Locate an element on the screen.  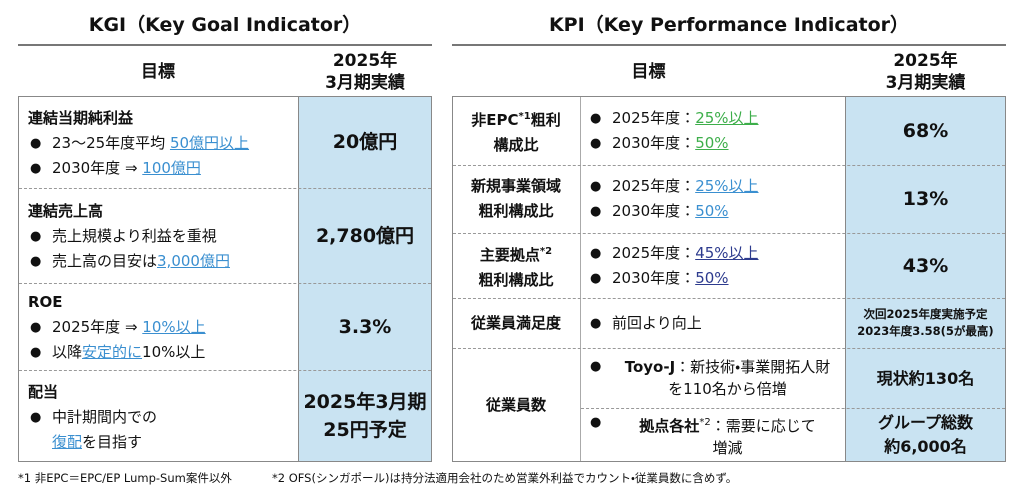
link-text: 25%以上 is located at coordinates (727, 117).